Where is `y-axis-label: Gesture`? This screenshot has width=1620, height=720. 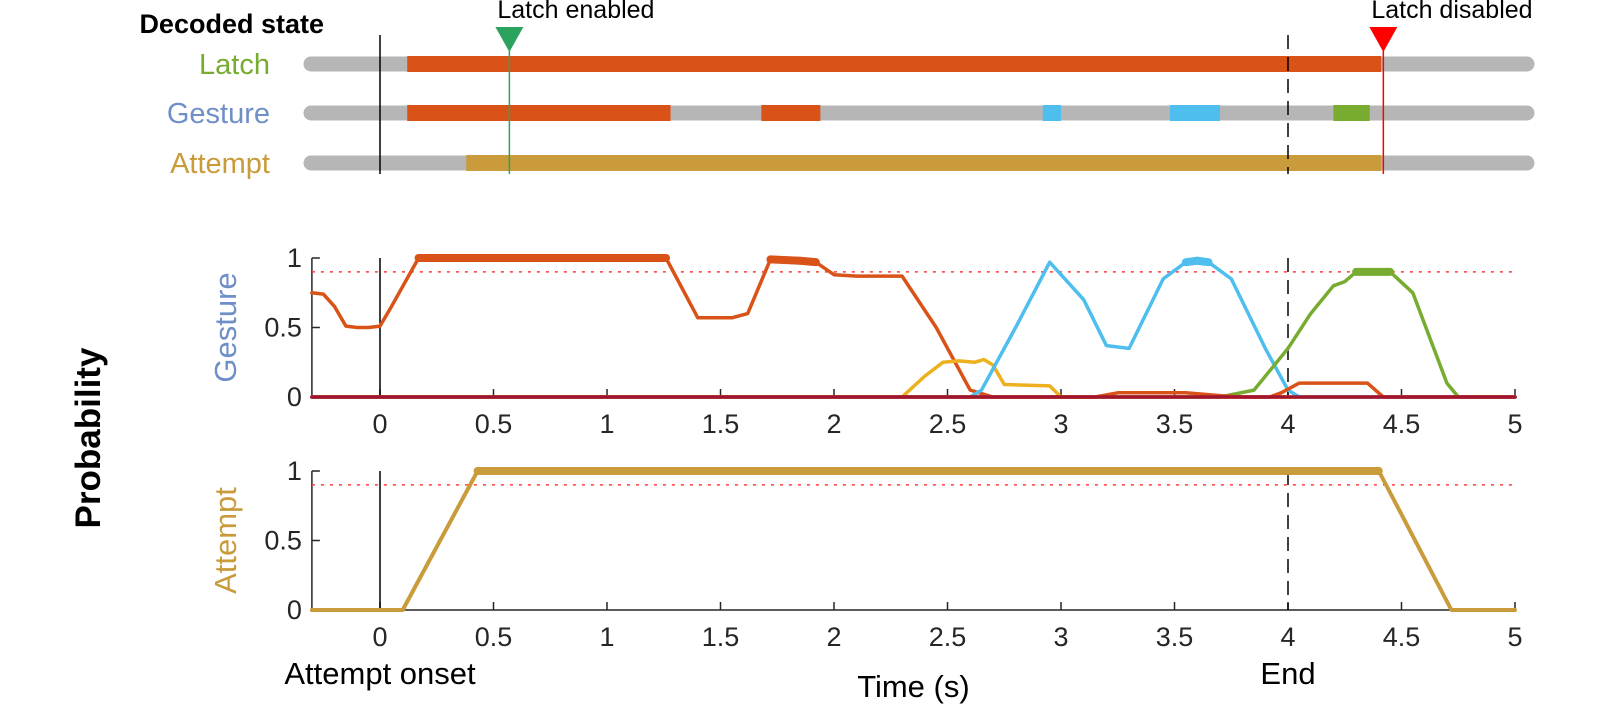
y-axis-label: Gesture is located at coordinates (225, 327).